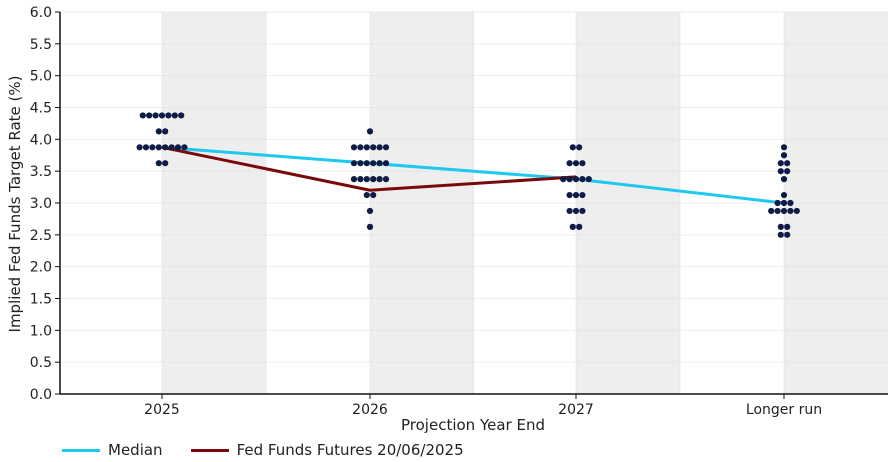 The image size is (895, 462). I want to click on y-tick-label: 5.5, so click(41, 45).